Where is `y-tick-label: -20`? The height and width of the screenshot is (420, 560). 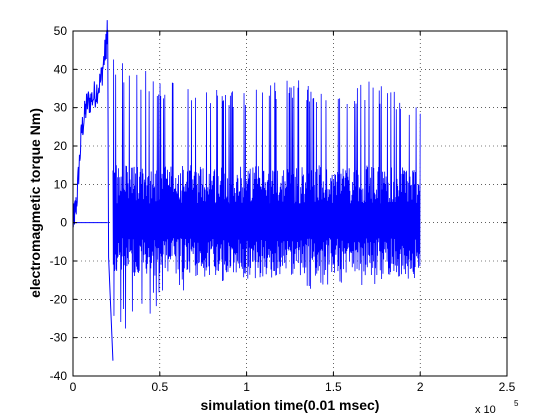
y-tick-label: -20 is located at coordinates (59, 299).